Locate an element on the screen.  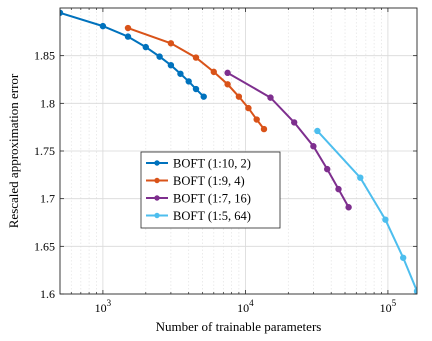
y-axis-title: Rescaled approximation error is located at coordinates (13, 150).